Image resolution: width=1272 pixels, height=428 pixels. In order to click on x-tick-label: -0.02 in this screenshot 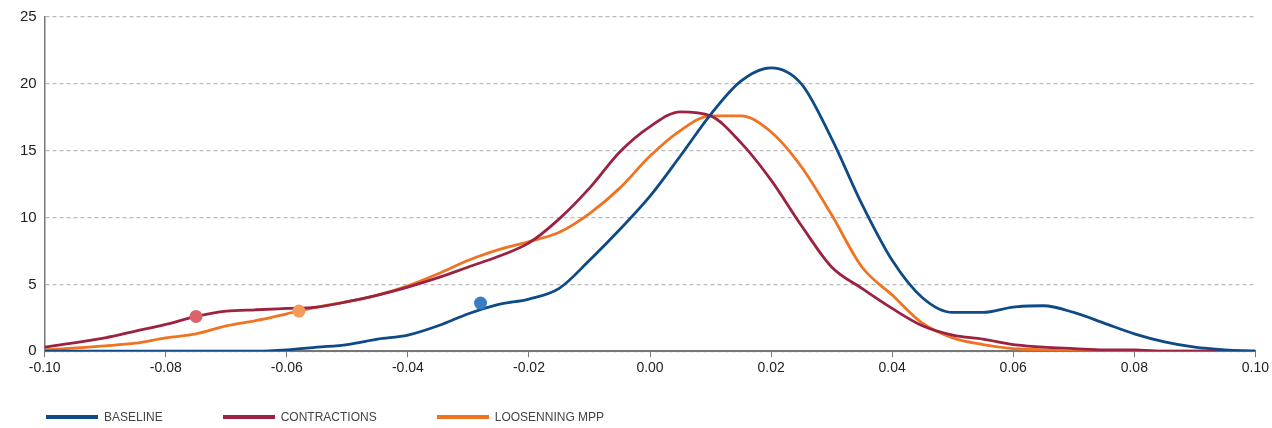, I will do `click(529, 367)`.